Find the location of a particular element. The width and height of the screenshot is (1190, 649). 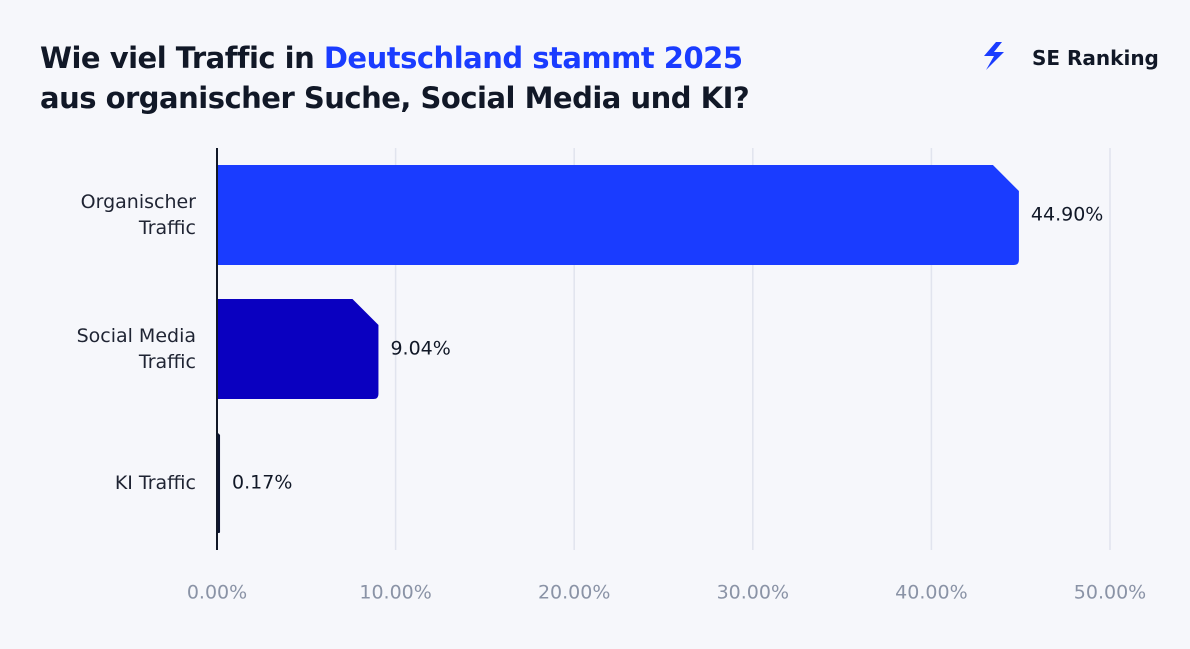

brand-name: SE Ranking is located at coordinates (1095, 58).